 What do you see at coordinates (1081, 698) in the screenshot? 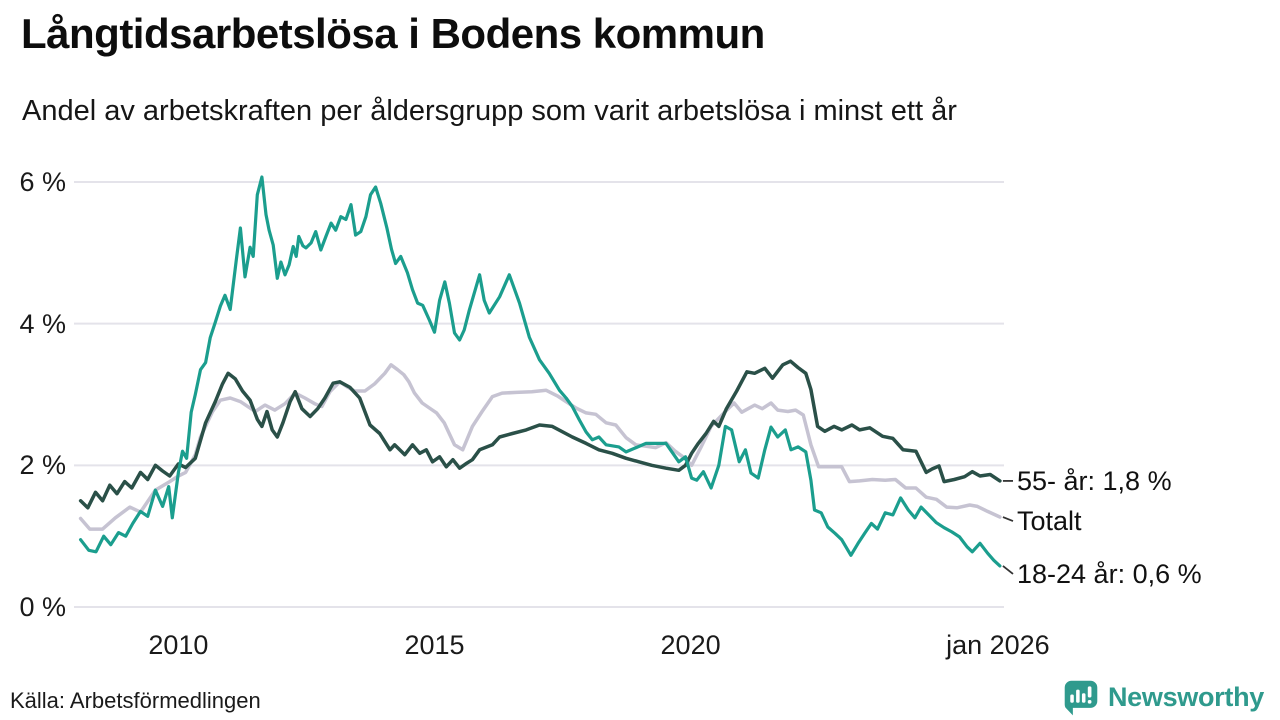
I see `newsworthy-logo-icon` at bounding box center [1081, 698].